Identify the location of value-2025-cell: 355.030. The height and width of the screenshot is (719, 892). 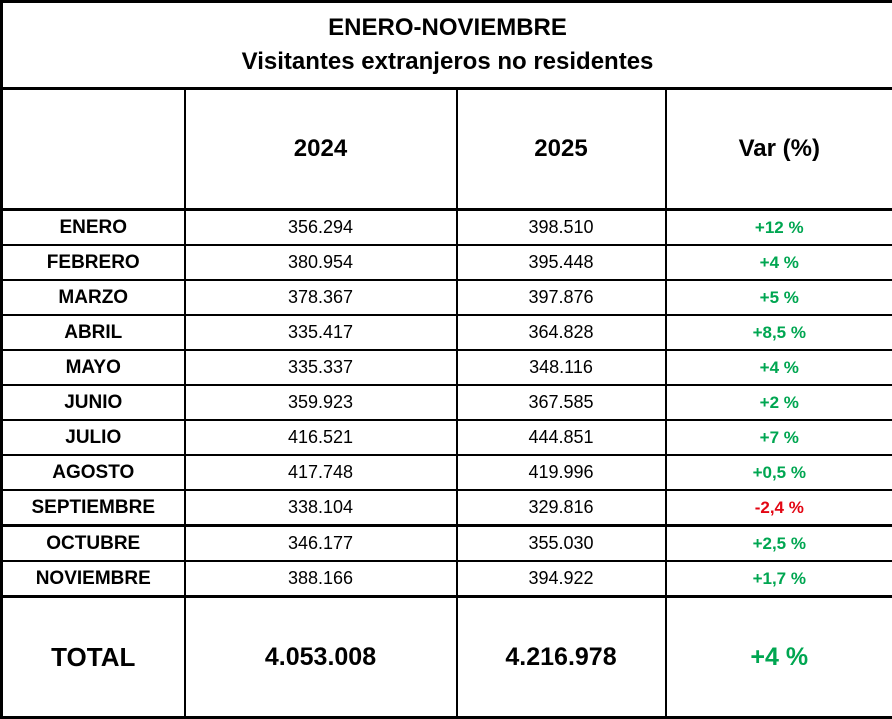
(561, 544).